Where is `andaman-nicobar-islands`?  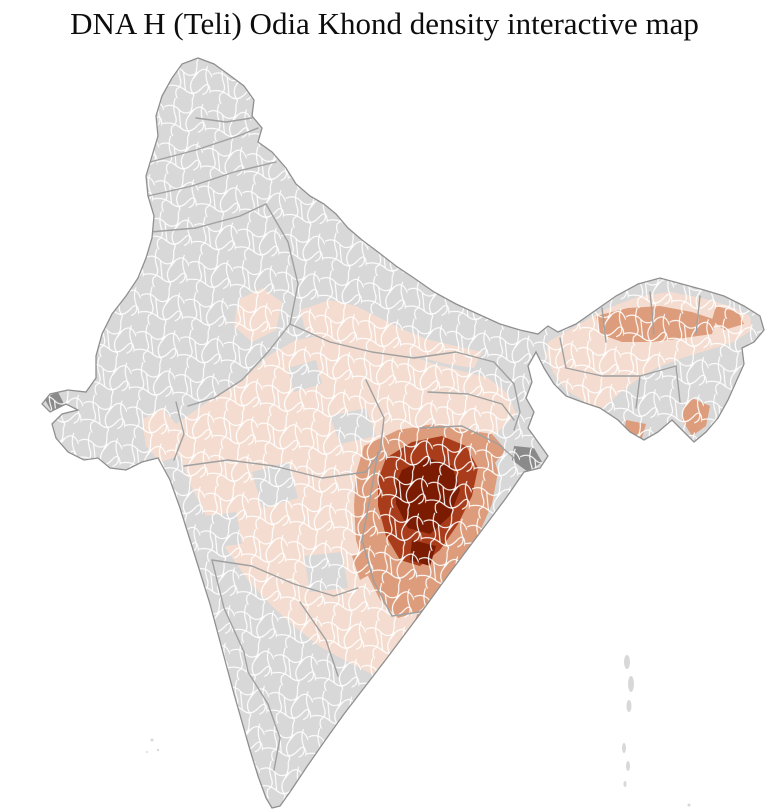 andaman-nicobar-islands is located at coordinates (656, 731).